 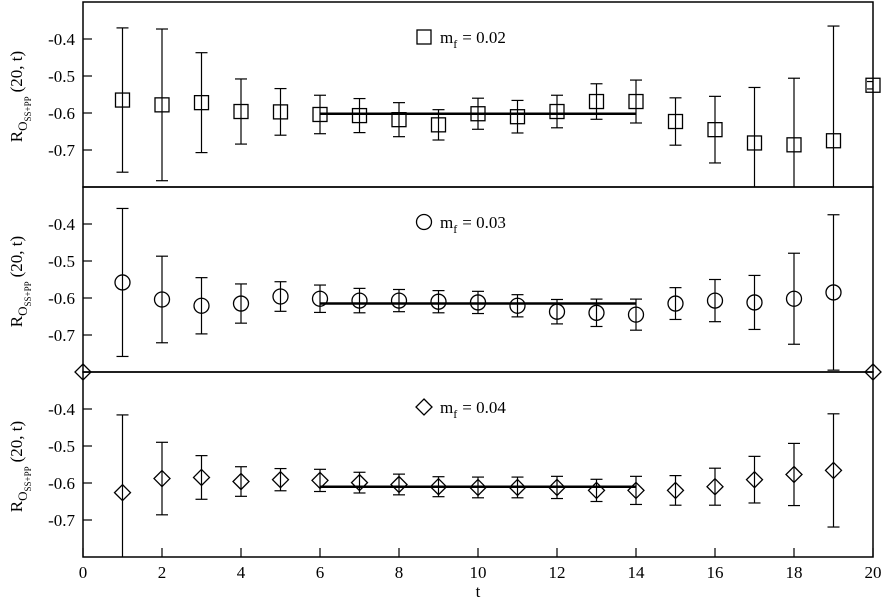 I want to click on legend-name-rest: = 0.04, so click(x=484, y=407).